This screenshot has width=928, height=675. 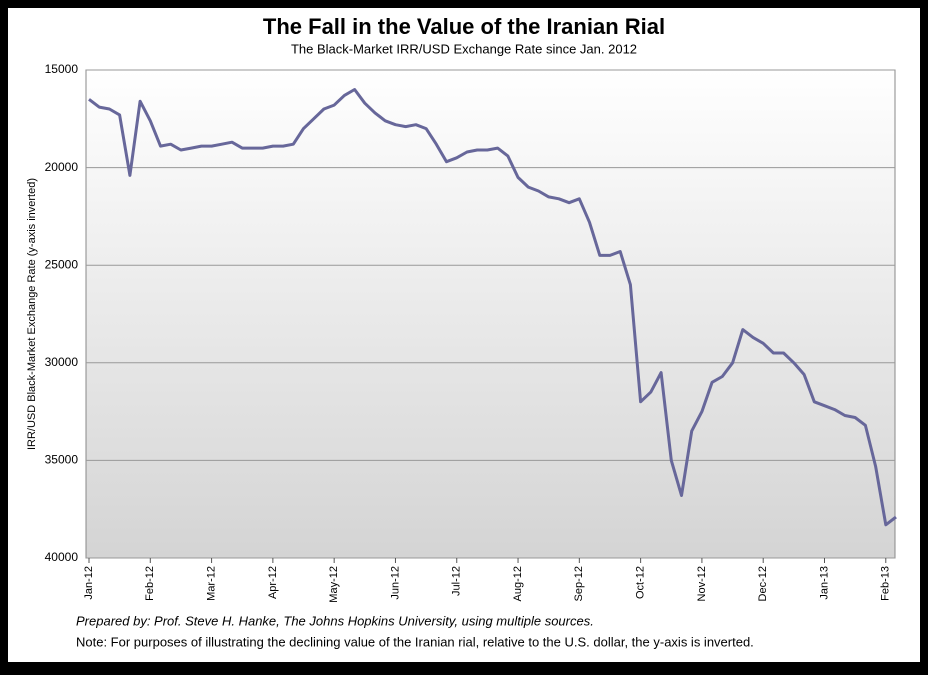 What do you see at coordinates (62, 264) in the screenshot?
I see `y-tick-label: 25000` at bounding box center [62, 264].